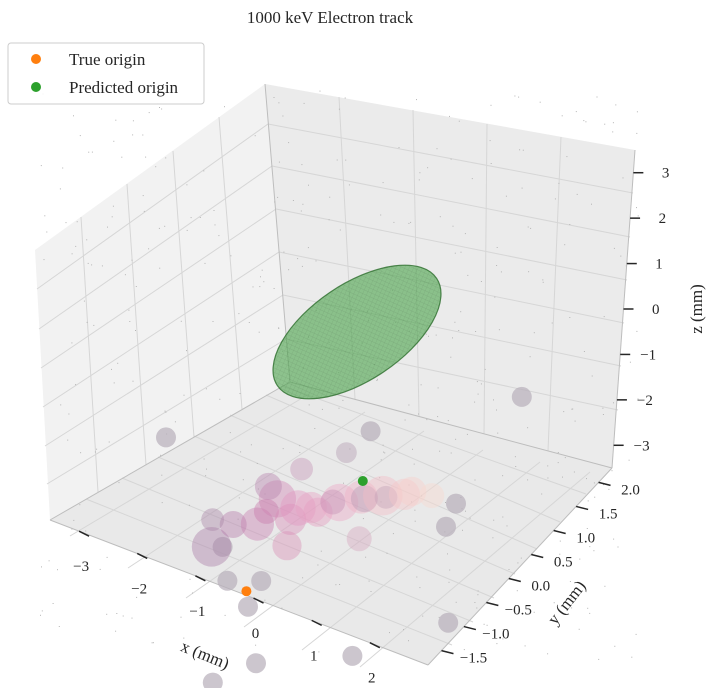 Image resolution: width=727 pixels, height=688 pixels. What do you see at coordinates (256, 634) in the screenshot?
I see `x-tick-label: 0` at bounding box center [256, 634].